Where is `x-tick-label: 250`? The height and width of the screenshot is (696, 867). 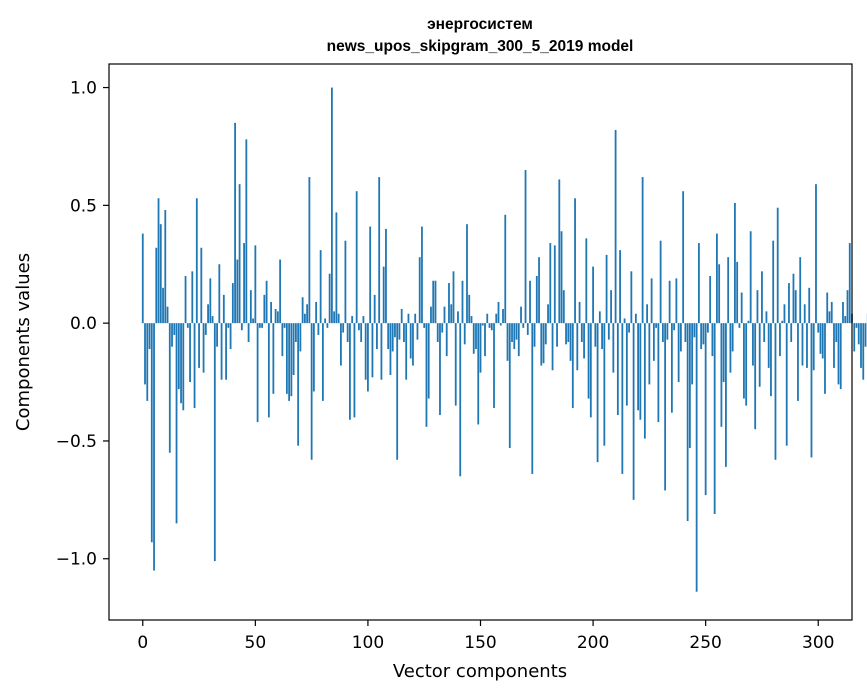 x-tick-label: 250 is located at coordinates (705, 643).